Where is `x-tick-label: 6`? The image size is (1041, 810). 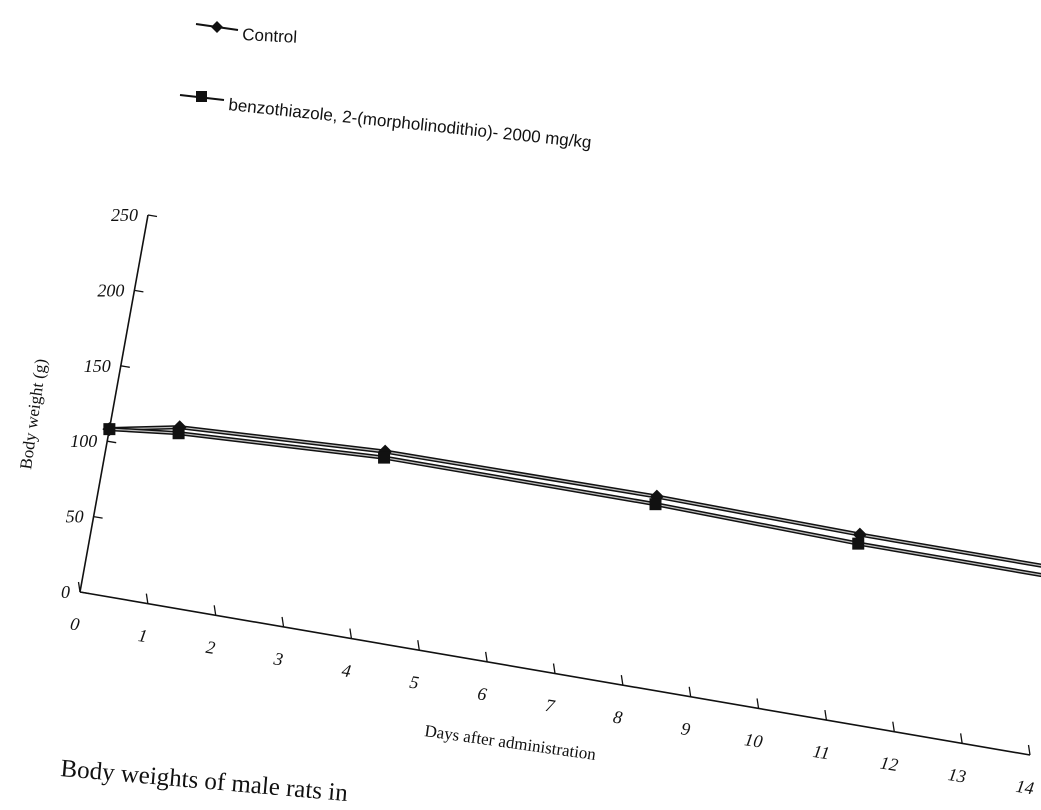
x-tick-label: 6 is located at coordinates (482, 693).